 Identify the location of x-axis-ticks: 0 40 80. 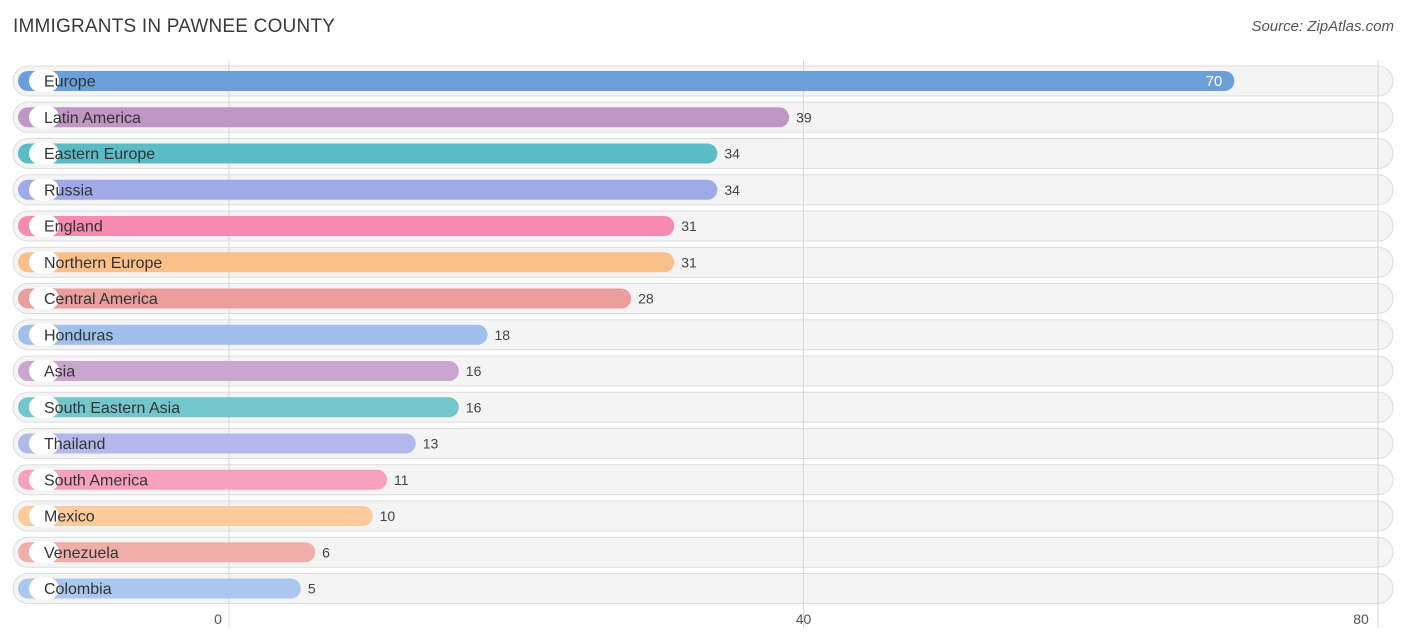
(791, 619).